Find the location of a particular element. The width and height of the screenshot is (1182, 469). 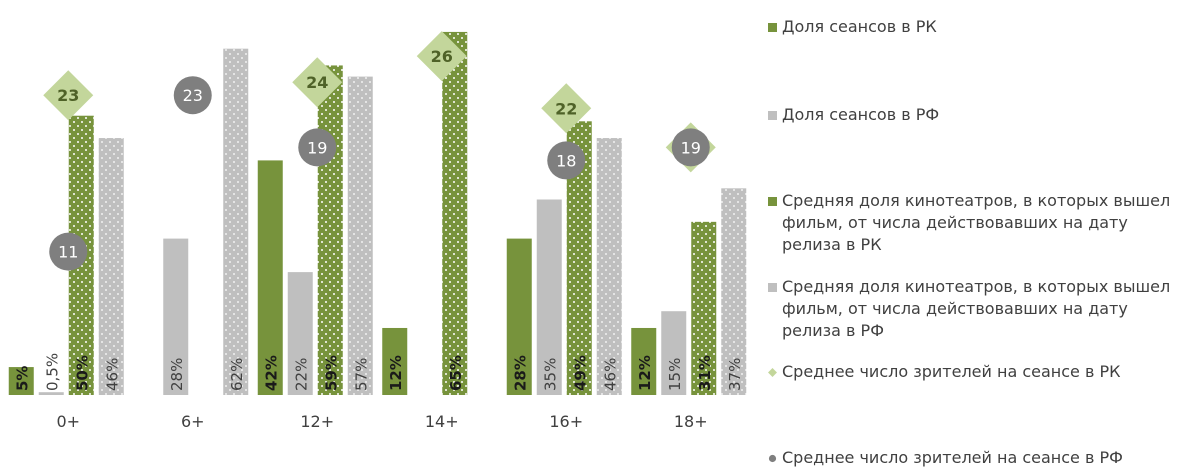

x-tick-label: 16+ is located at coordinates (566, 421).